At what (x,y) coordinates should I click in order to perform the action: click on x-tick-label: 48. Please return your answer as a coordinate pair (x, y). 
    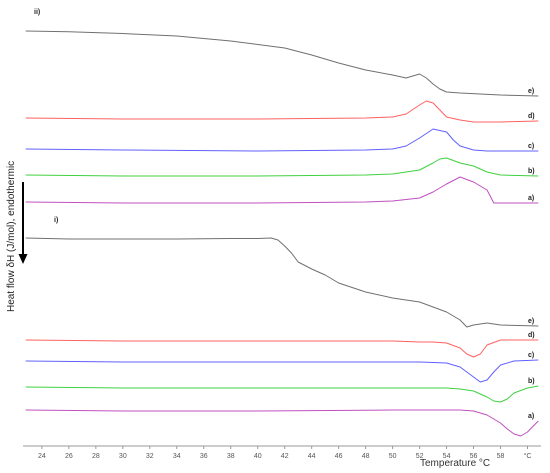
    Looking at the image, I should click on (366, 456).